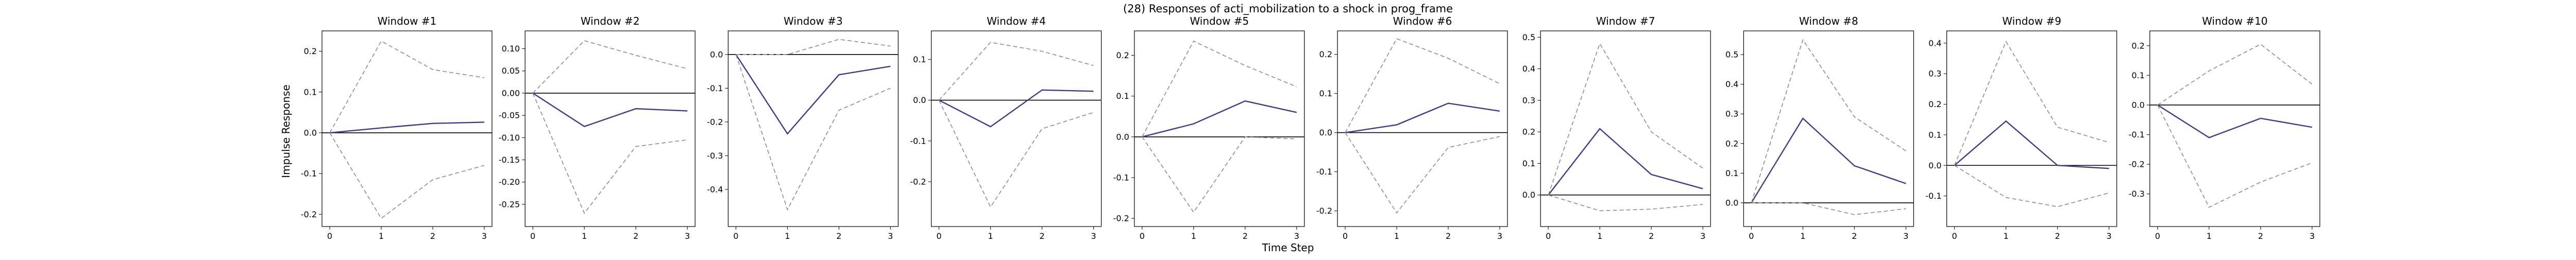  I want to click on x-axis-label: Time Step, so click(1288, 248).